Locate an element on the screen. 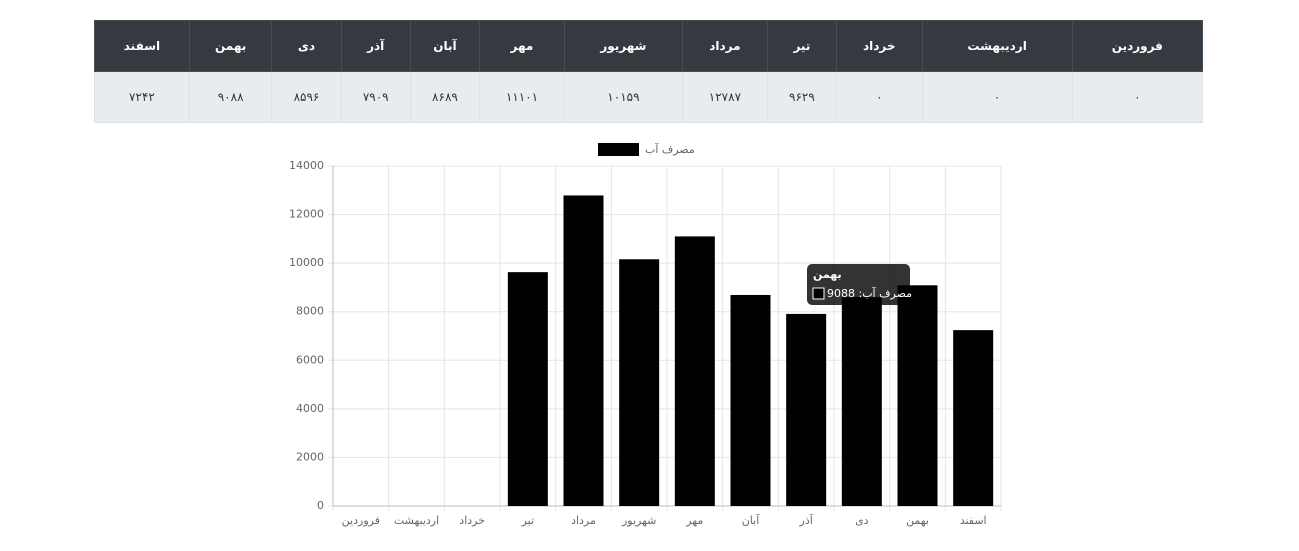 The width and height of the screenshot is (1299, 551). table-header: اسفند is located at coordinates (142, 46).